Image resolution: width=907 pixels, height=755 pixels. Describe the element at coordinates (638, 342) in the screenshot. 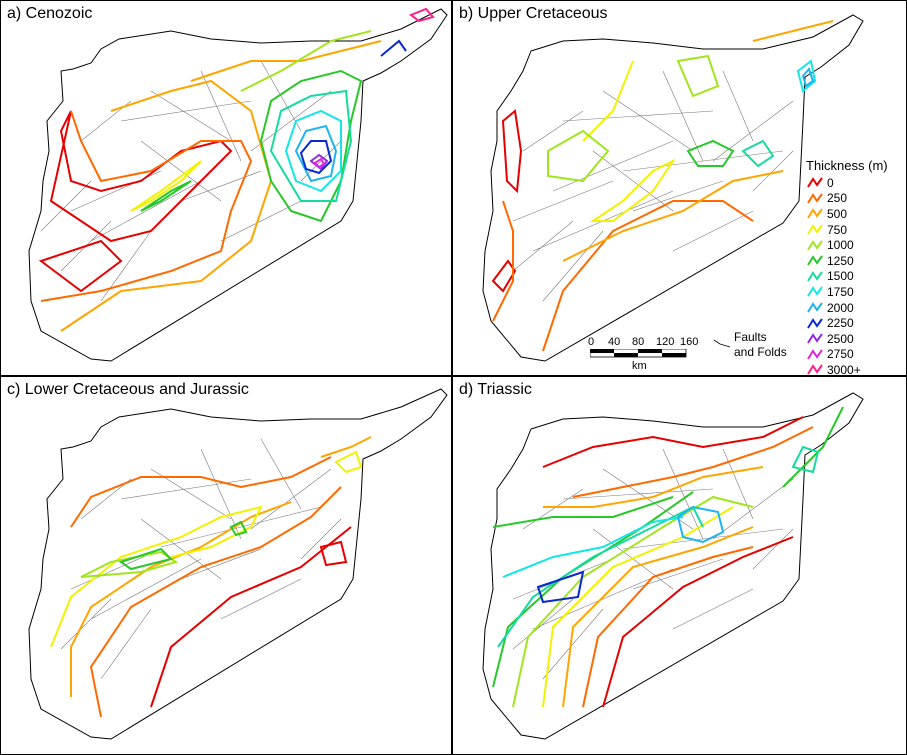

I see `scale-tick-label: 80` at that location.